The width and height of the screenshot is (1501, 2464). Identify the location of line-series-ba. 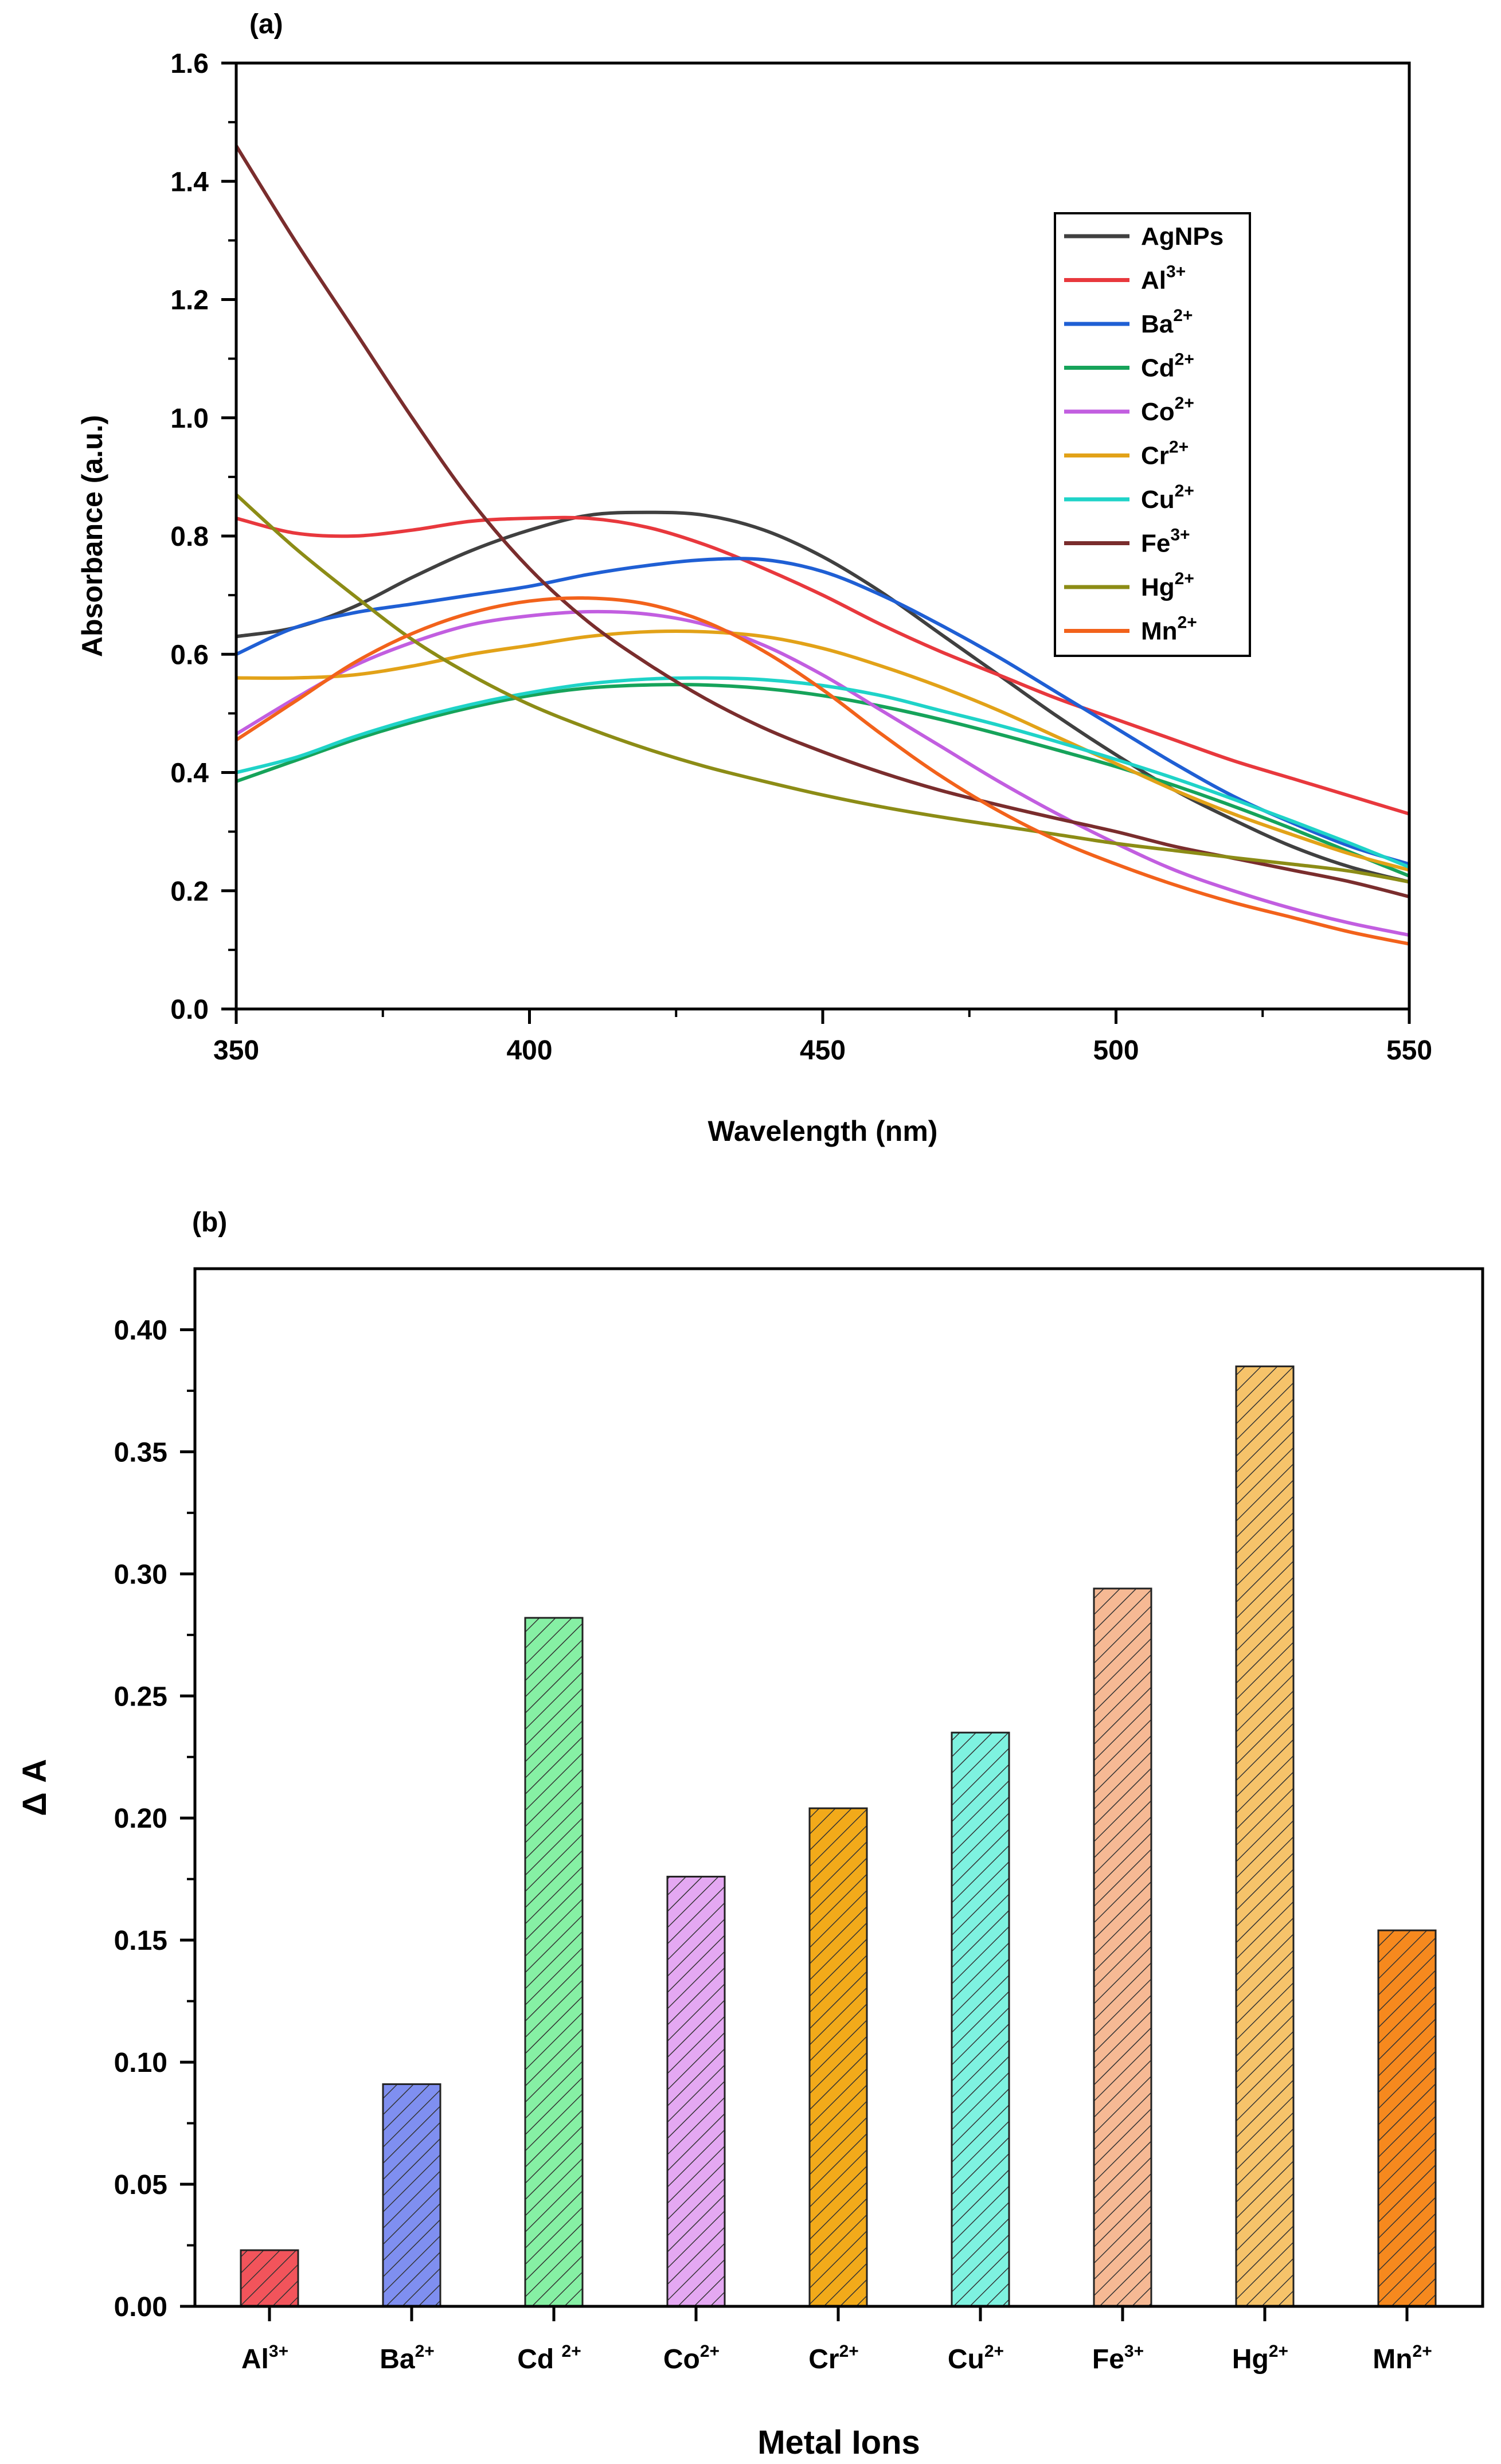
(822, 712).